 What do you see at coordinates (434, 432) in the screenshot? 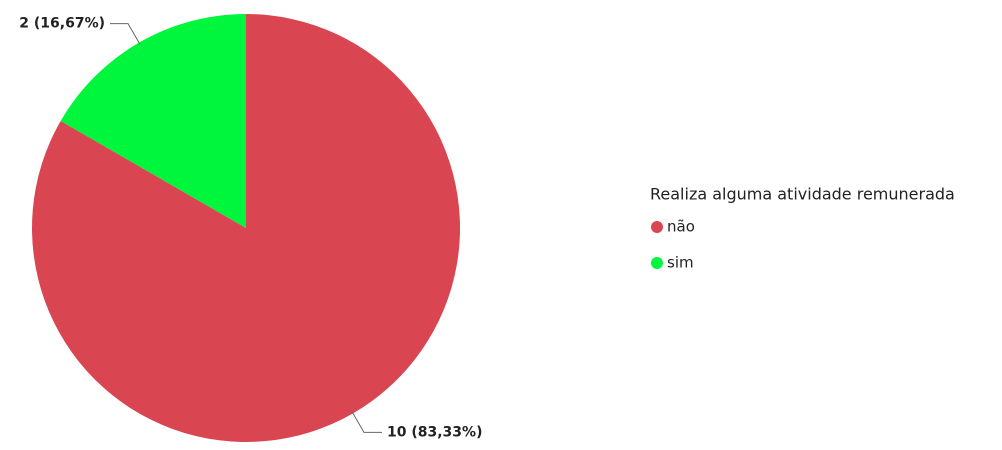
I see `data-label: 10 (83,33%)` at bounding box center [434, 432].